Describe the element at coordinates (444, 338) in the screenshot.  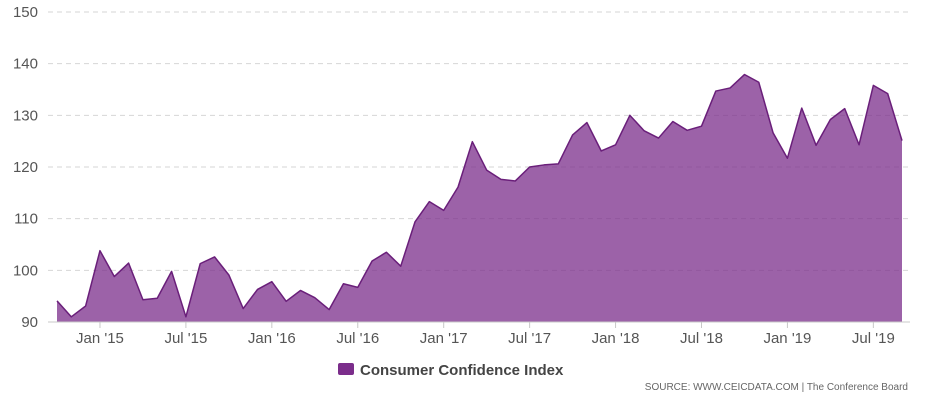
I see `x-tick-label: Jan '17` at that location.